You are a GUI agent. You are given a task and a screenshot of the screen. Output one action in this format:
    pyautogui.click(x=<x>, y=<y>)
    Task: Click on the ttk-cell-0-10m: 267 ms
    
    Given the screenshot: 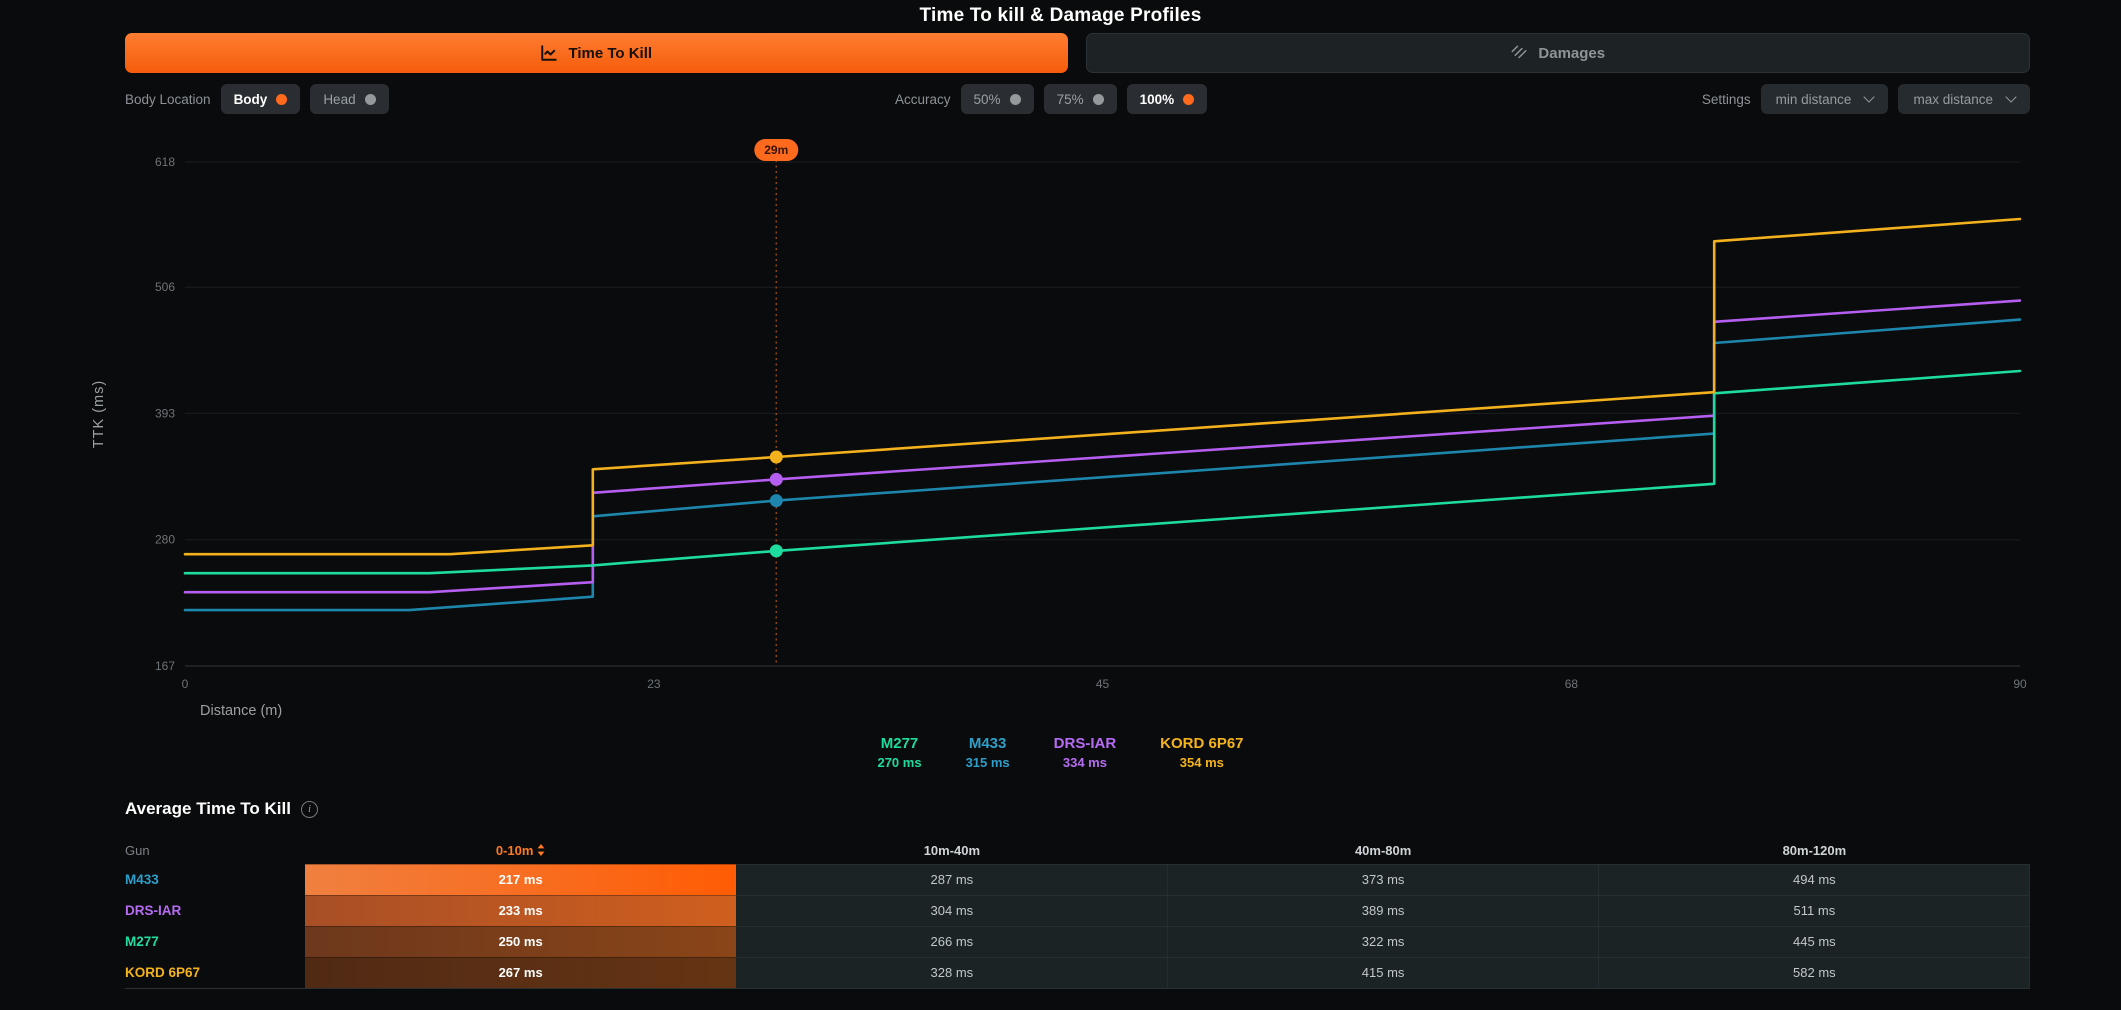 What is the action you would take?
    pyautogui.click(x=521, y=972)
    